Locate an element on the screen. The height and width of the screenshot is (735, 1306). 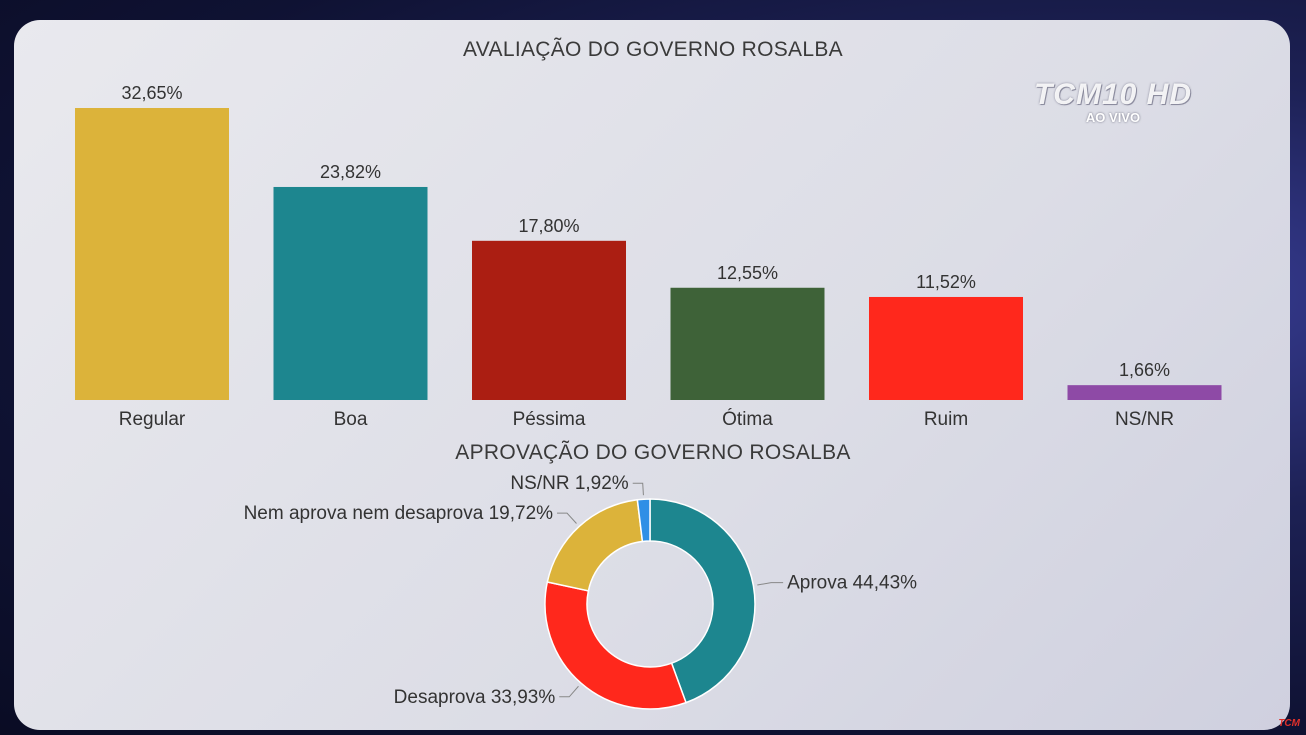
bar-category-label-4: Ótima is located at coordinates (747, 419).